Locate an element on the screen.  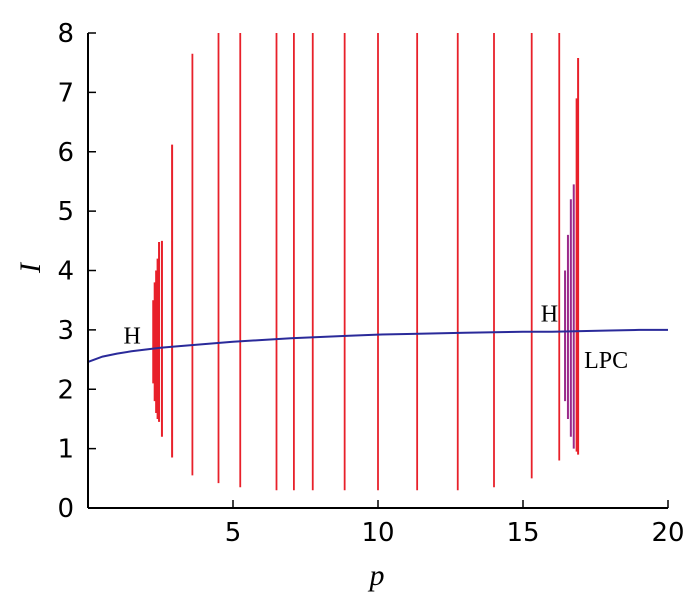
x-tick-label-4: 20 is located at coordinates (667, 533).